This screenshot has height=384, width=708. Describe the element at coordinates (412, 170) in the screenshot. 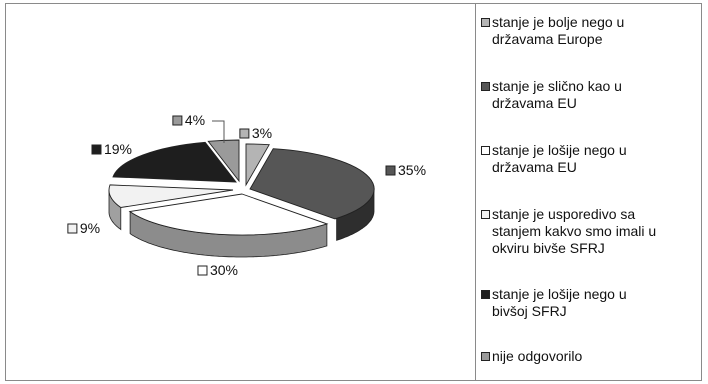

I see `data-label: 35%` at that location.